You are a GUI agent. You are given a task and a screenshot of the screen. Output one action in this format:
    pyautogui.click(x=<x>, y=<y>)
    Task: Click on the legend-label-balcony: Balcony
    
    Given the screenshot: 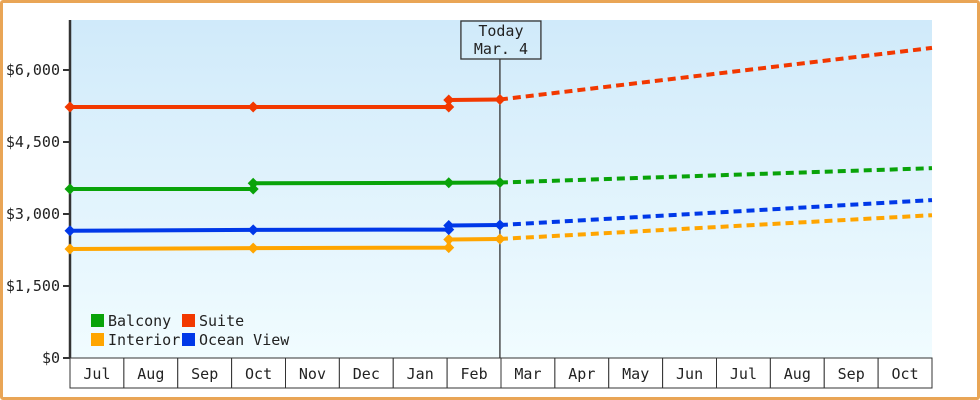 What is the action you would take?
    pyautogui.click(x=139, y=321)
    